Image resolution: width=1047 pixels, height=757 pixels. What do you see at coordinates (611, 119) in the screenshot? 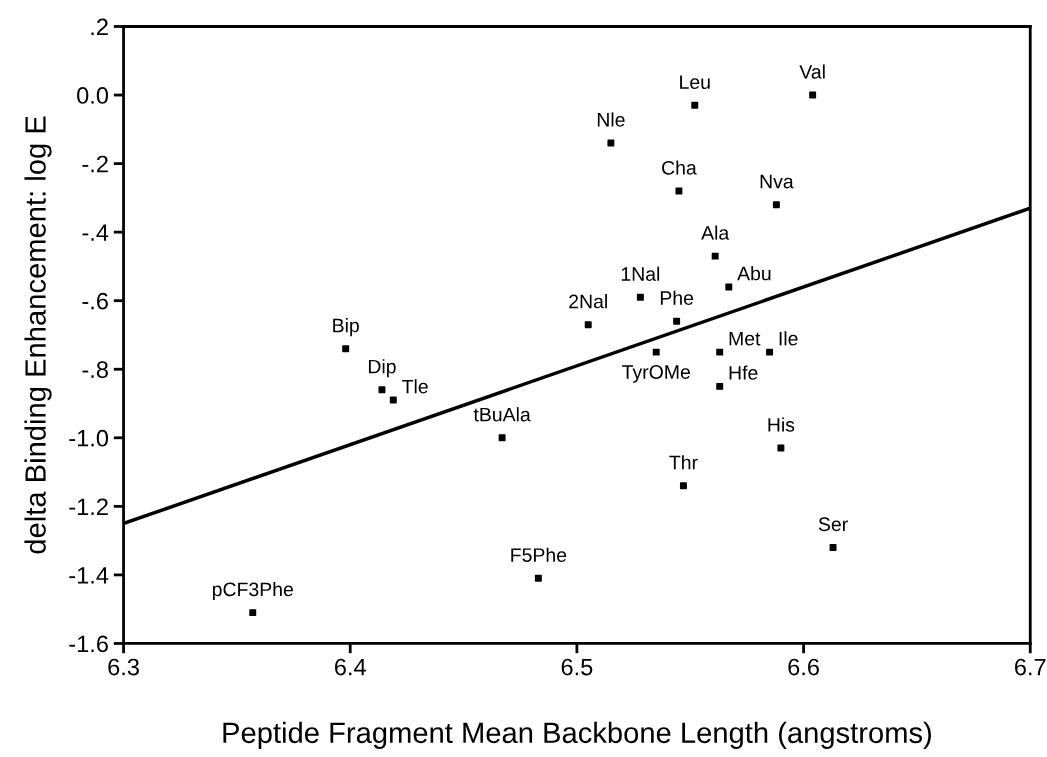
I see `annotation: Nle` at bounding box center [611, 119].